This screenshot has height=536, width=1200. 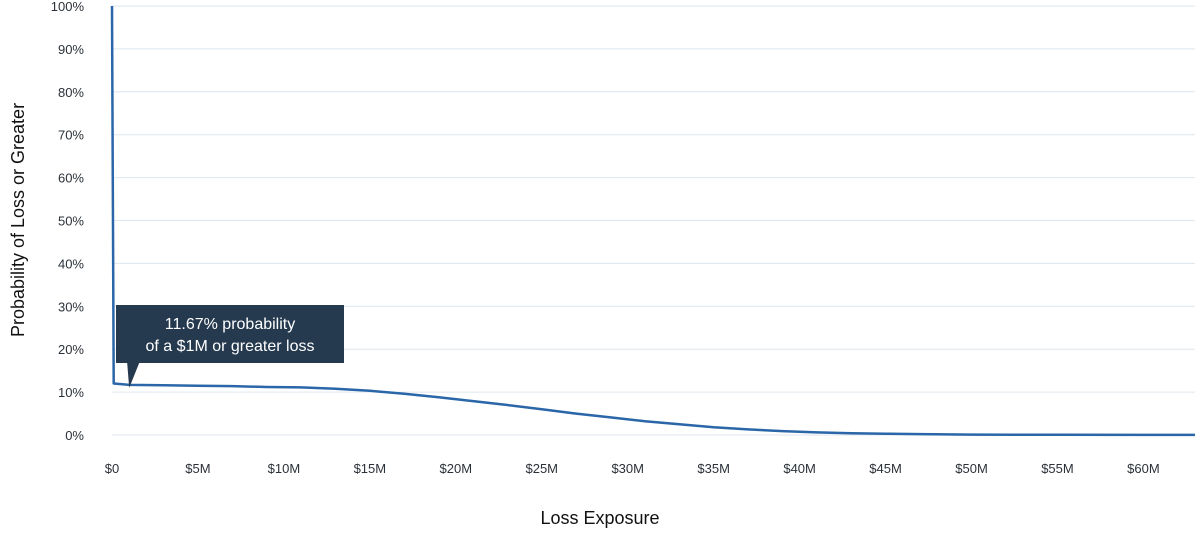 What do you see at coordinates (71, 221) in the screenshot?
I see `y-tick-label: 50%` at bounding box center [71, 221].